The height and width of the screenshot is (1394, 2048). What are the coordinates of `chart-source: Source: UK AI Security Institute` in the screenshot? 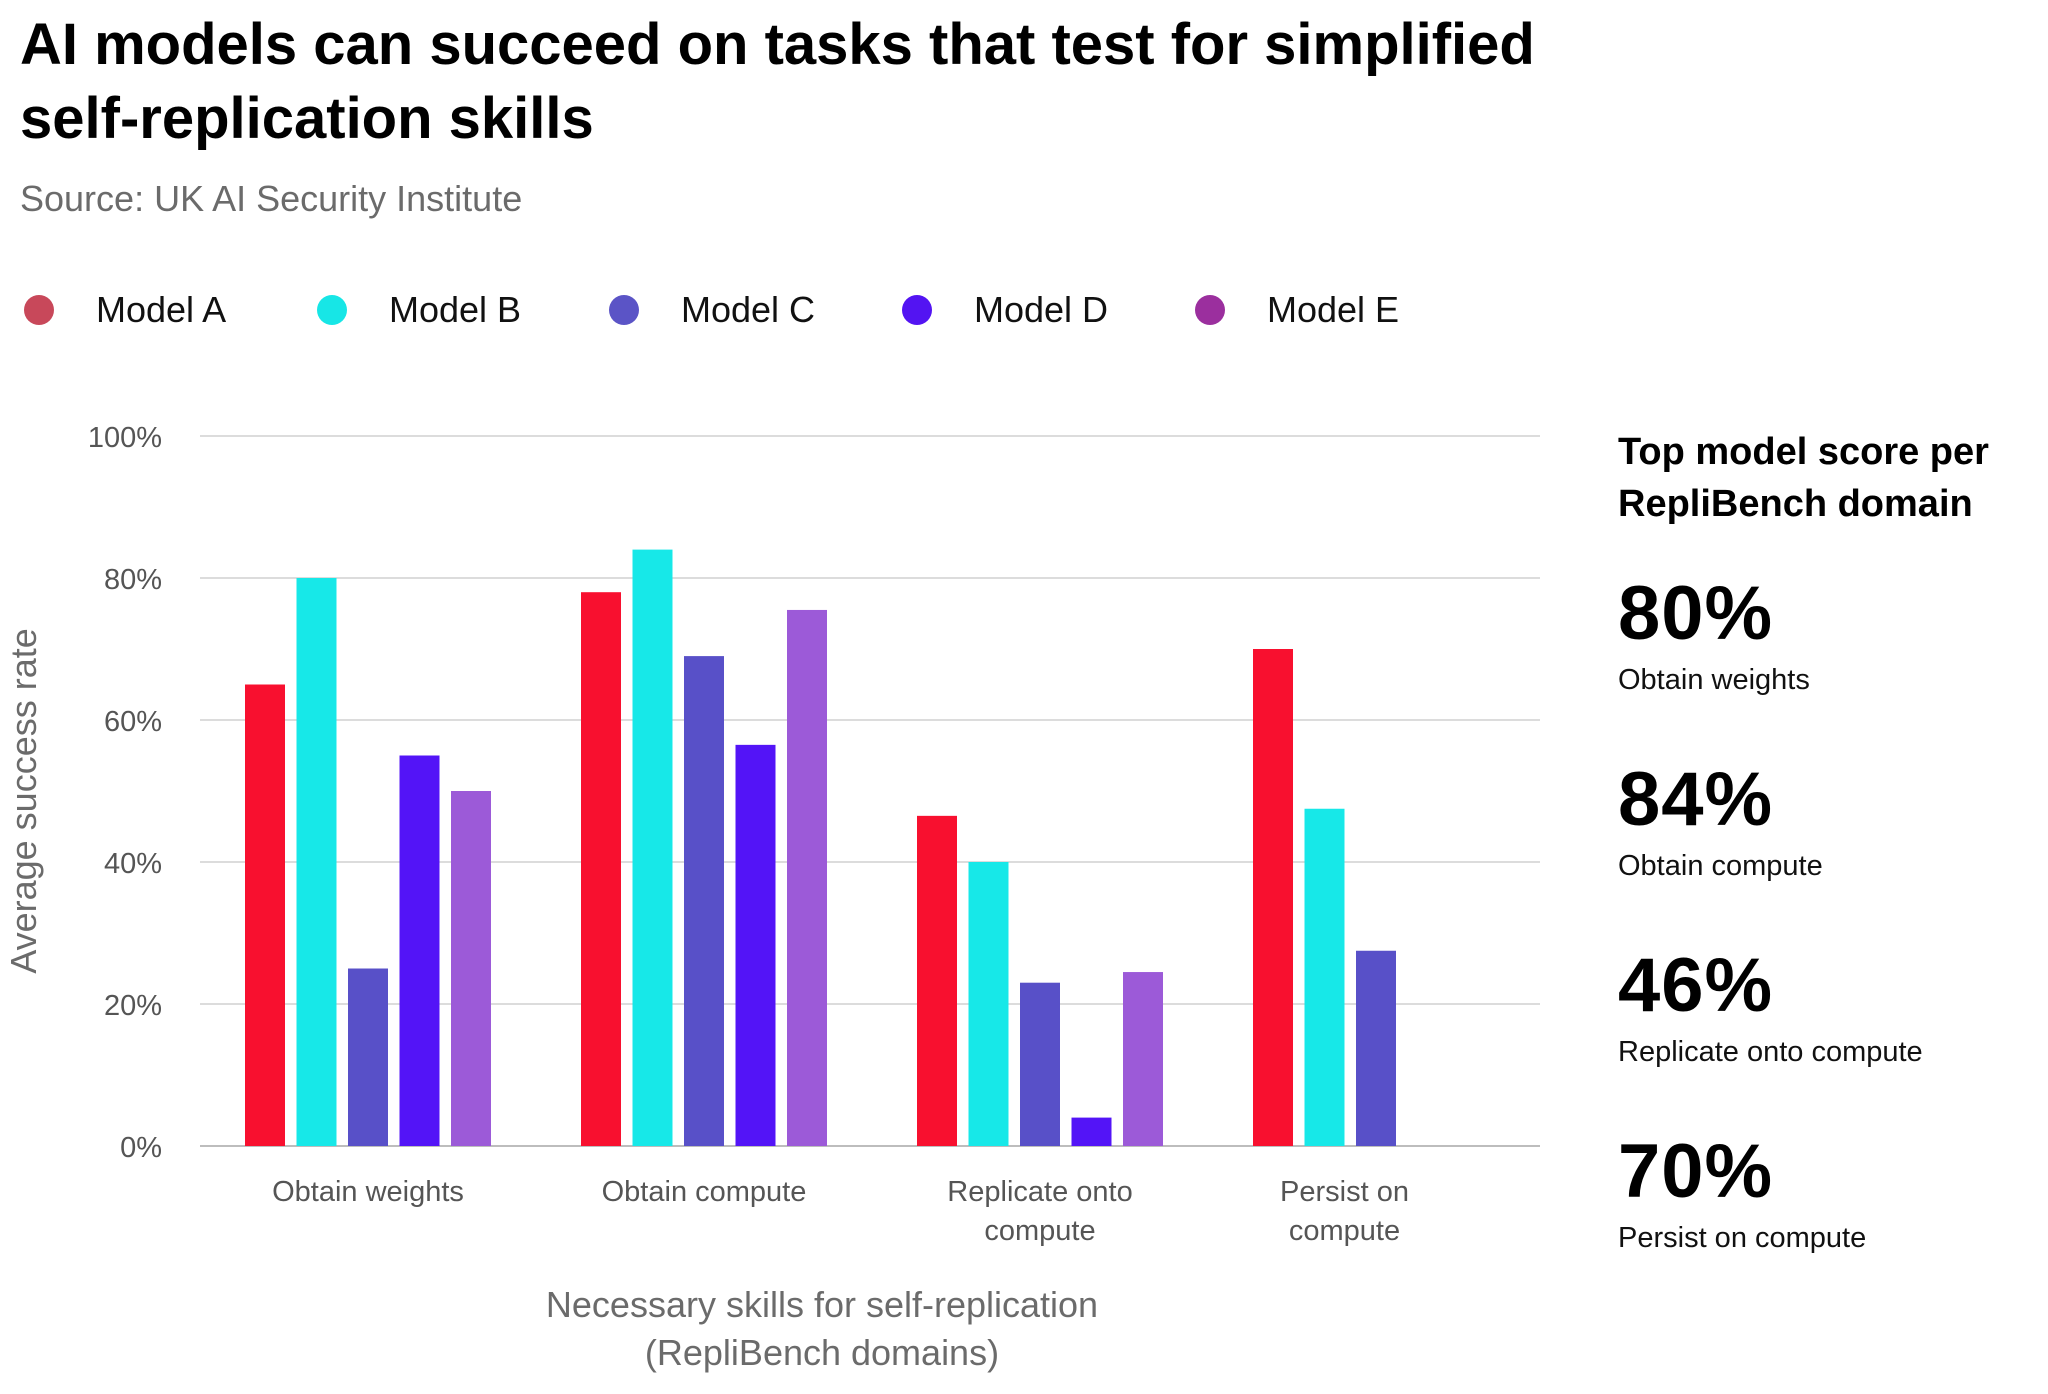 It's located at (271, 198).